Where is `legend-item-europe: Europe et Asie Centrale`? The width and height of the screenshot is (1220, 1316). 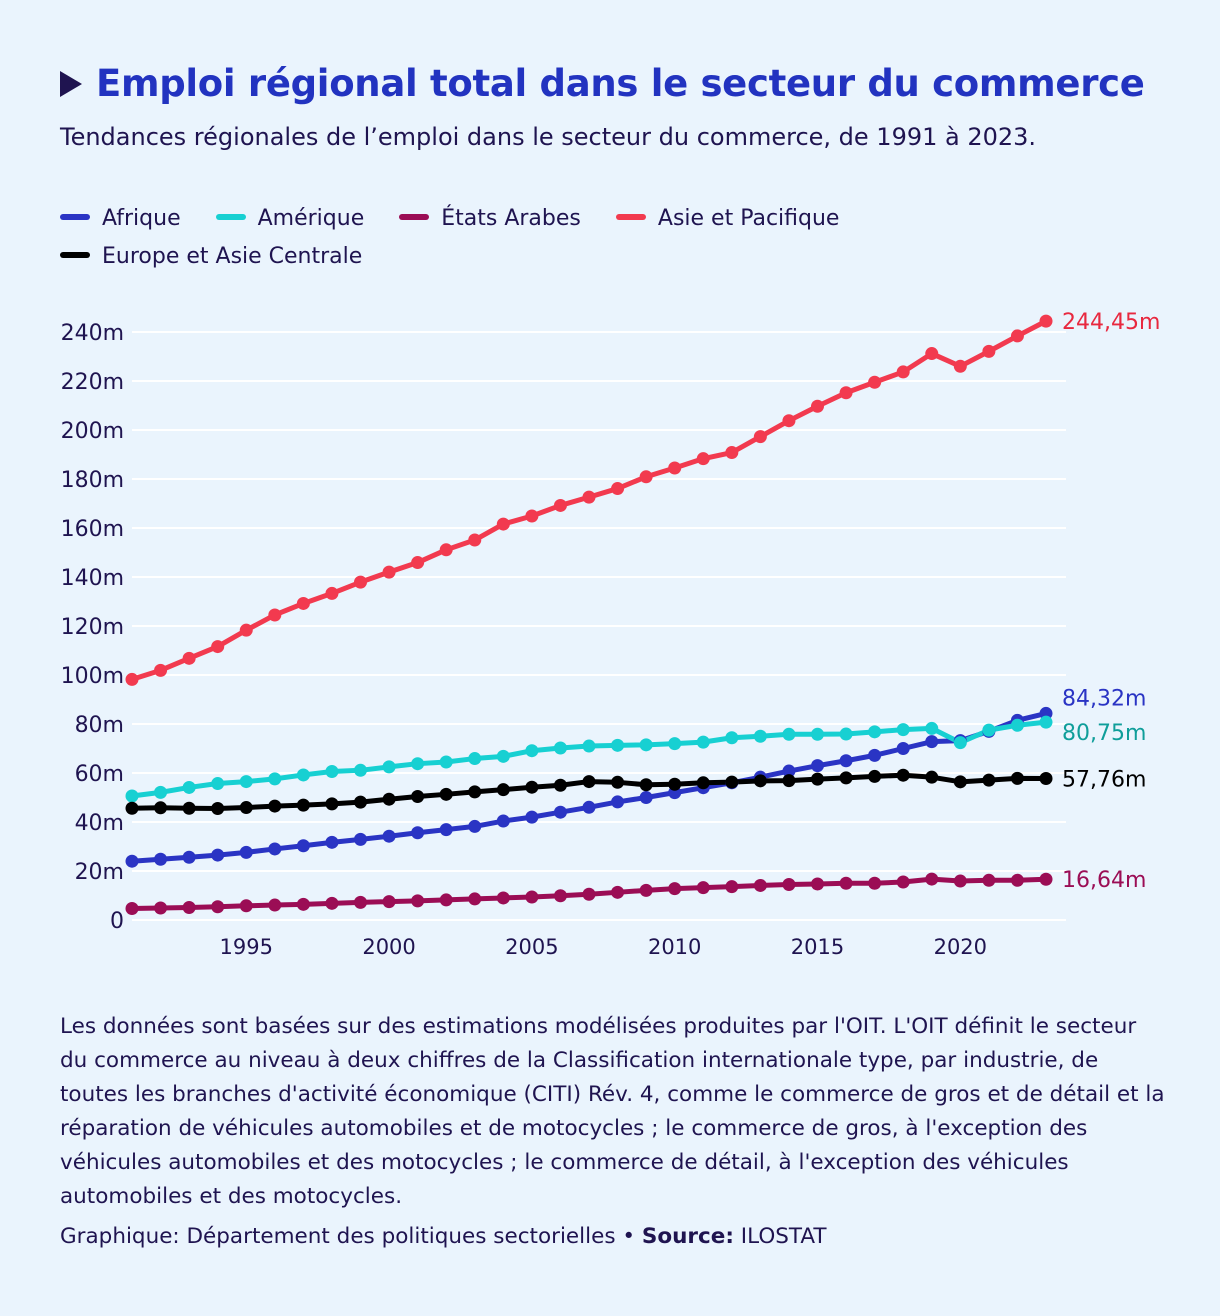 legend-item-europe: Europe et Asie Centrale is located at coordinates (211, 257).